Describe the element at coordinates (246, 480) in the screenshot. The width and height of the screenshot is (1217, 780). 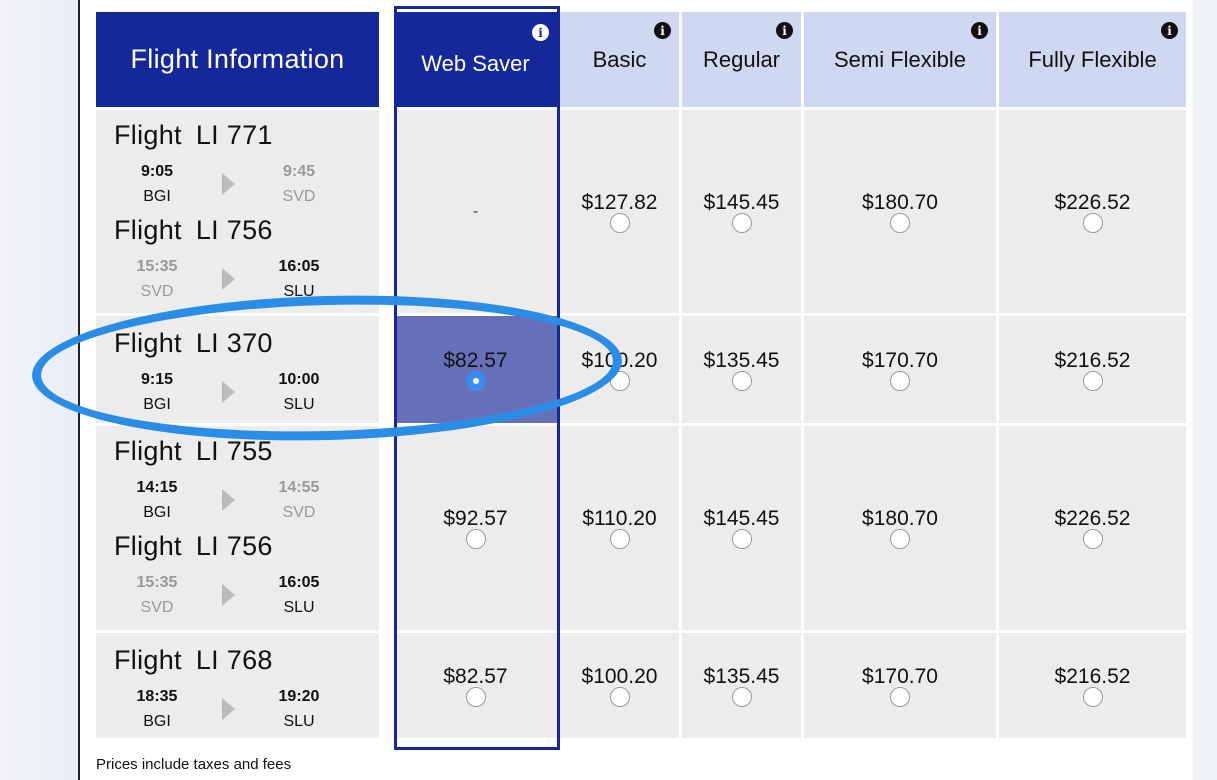
I see `flight-segment: Flight LI 755 14:15 14:55 BGI SVD` at that location.